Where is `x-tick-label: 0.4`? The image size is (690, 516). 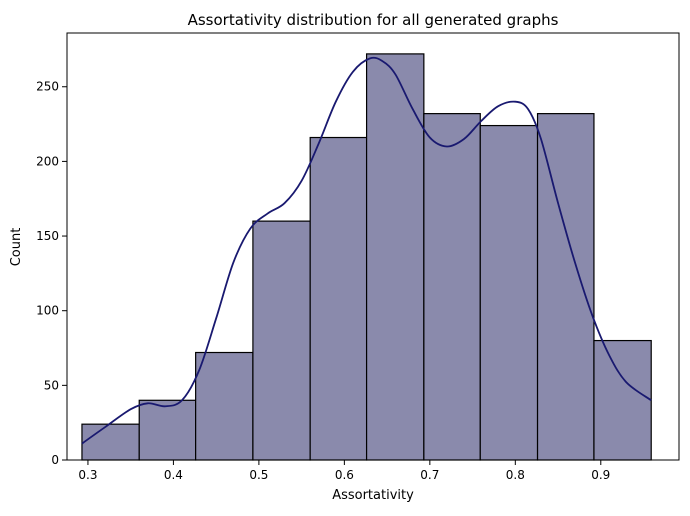 x-tick-label: 0.4 is located at coordinates (173, 475).